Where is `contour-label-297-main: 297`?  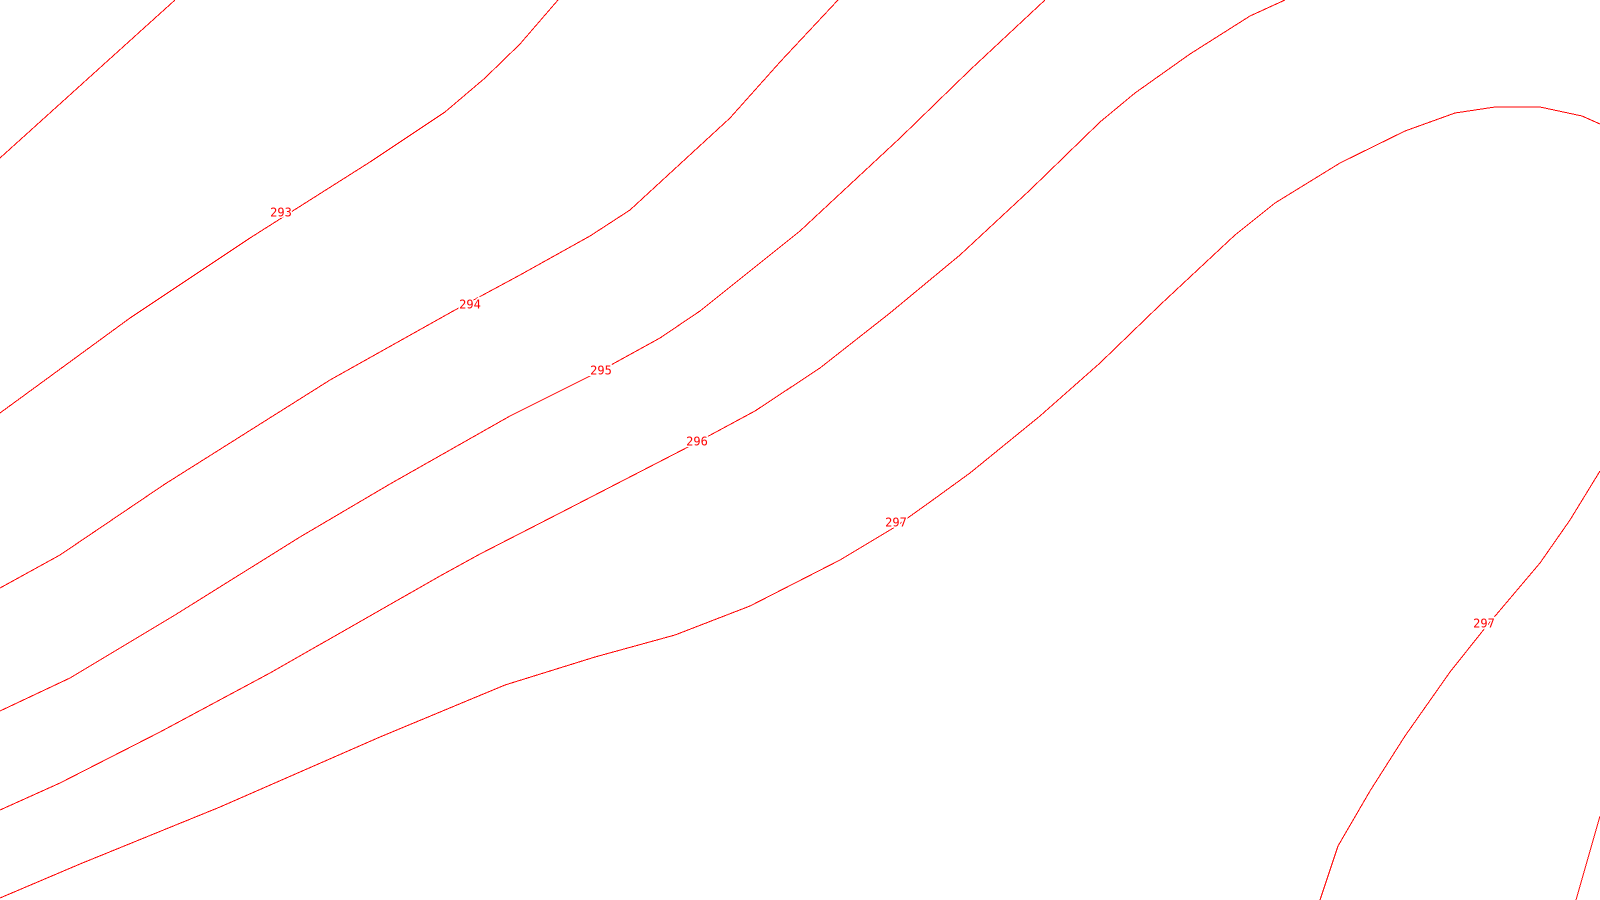
contour-label-297-main: 297 is located at coordinates (896, 523).